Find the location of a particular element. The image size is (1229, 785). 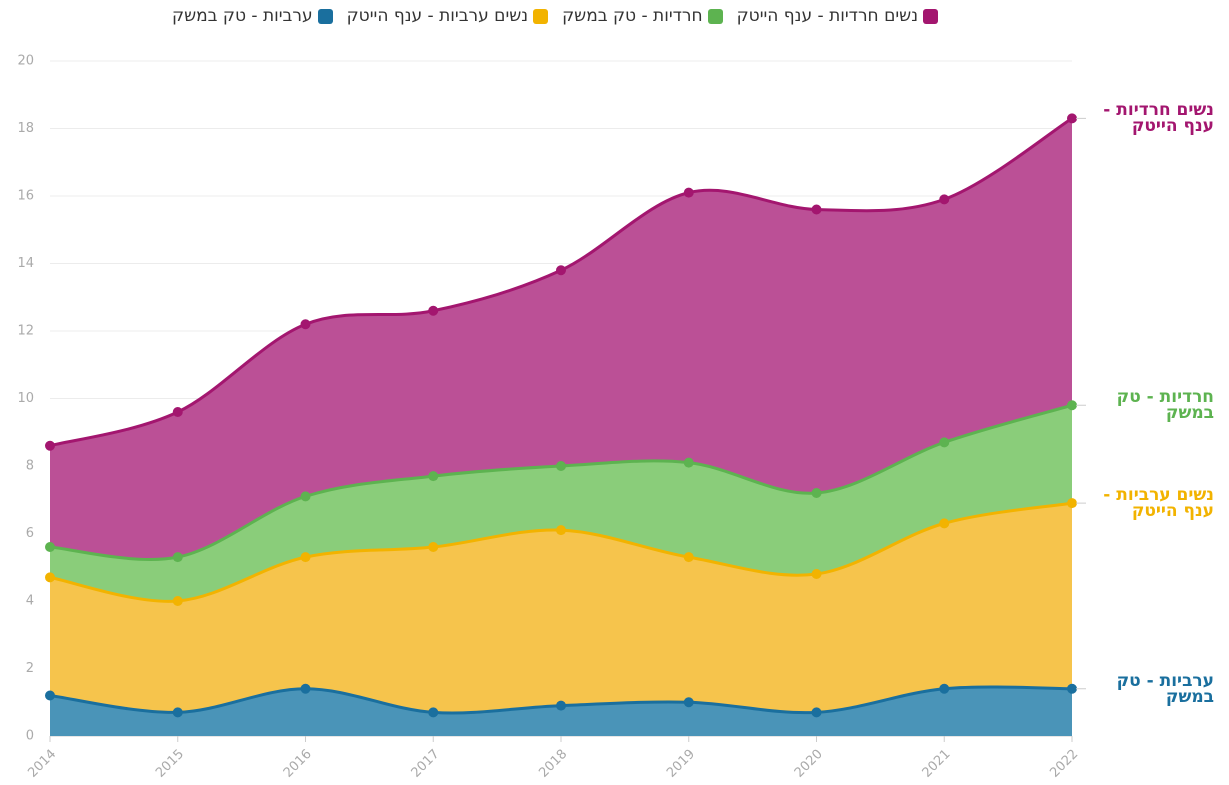

x-tick-label: 2017 is located at coordinates (426, 764).